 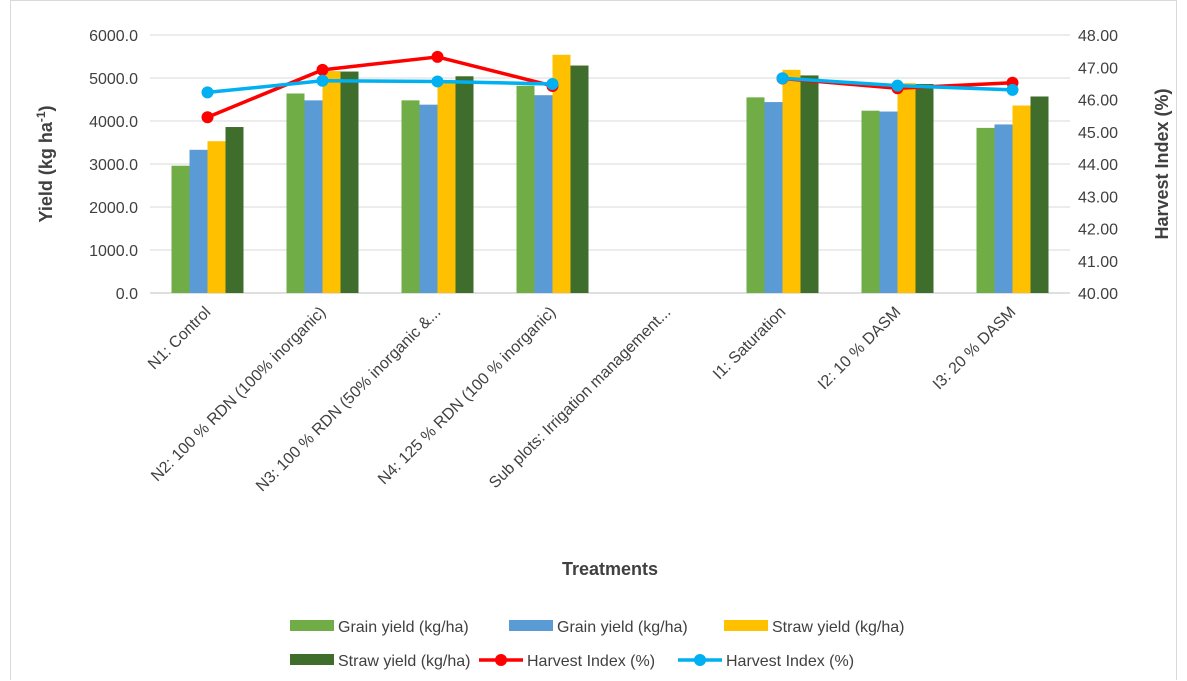 I want to click on y2-tick-label: 44.00, so click(x=1098, y=165).